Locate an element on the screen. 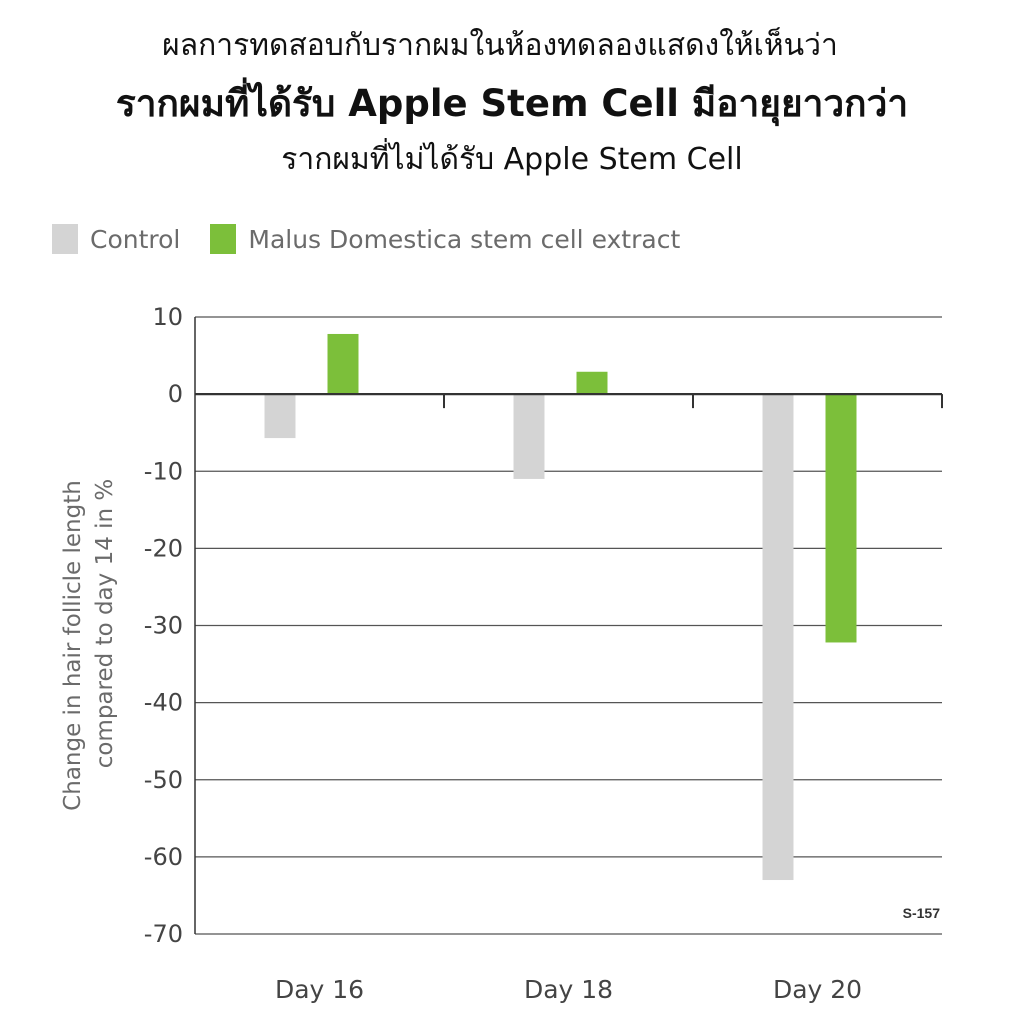  legend-swatch-extract is located at coordinates (223, 239).